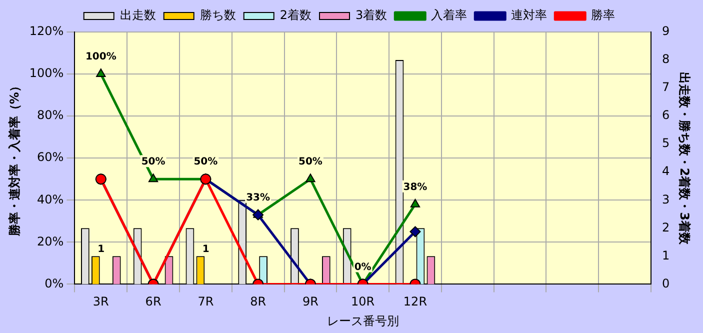 The height and width of the screenshot is (333, 703). What do you see at coordinates (46, 73) in the screenshot?
I see `y-tick-label: 100%` at bounding box center [46, 73].